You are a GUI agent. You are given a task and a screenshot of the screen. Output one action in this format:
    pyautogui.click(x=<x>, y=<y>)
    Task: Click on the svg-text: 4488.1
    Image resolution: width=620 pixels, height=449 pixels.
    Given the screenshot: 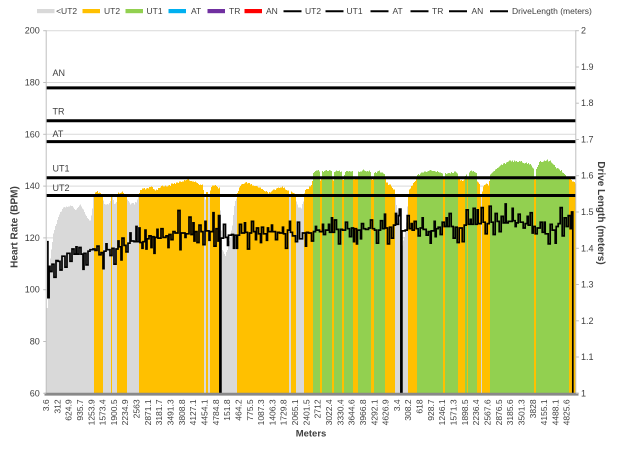 What is the action you would take?
    pyautogui.click(x=555, y=412)
    